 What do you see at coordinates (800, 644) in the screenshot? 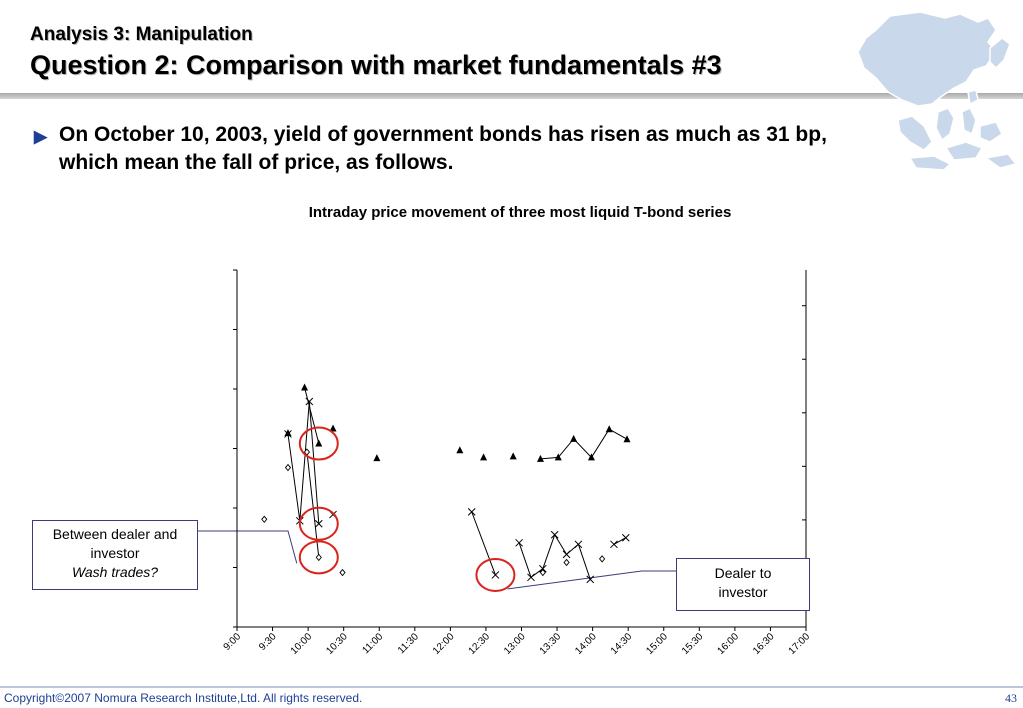
I see `x-tick-label: 17:00` at bounding box center [800, 644].